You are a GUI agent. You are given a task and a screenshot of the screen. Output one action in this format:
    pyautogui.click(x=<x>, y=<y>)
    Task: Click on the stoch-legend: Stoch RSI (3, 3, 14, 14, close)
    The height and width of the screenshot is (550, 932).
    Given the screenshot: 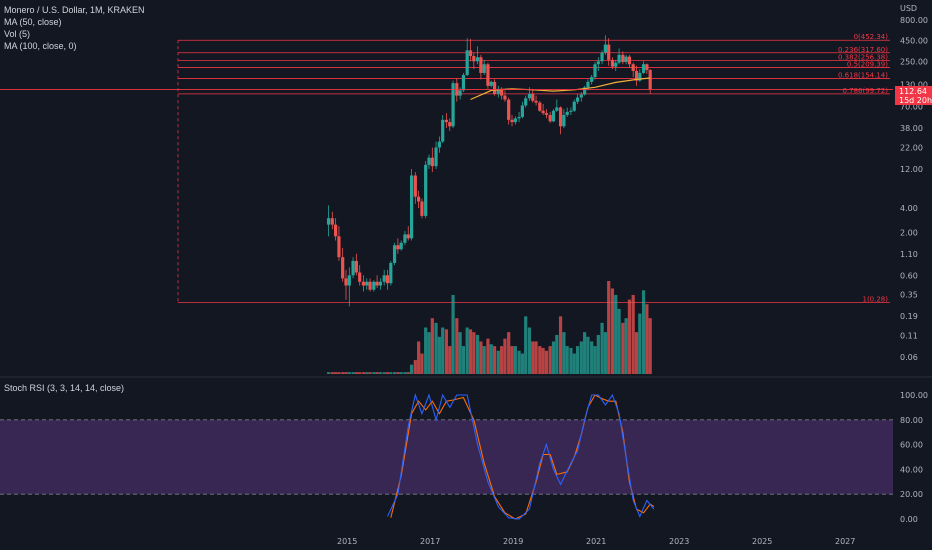 What is the action you would take?
    pyautogui.click(x=64, y=388)
    